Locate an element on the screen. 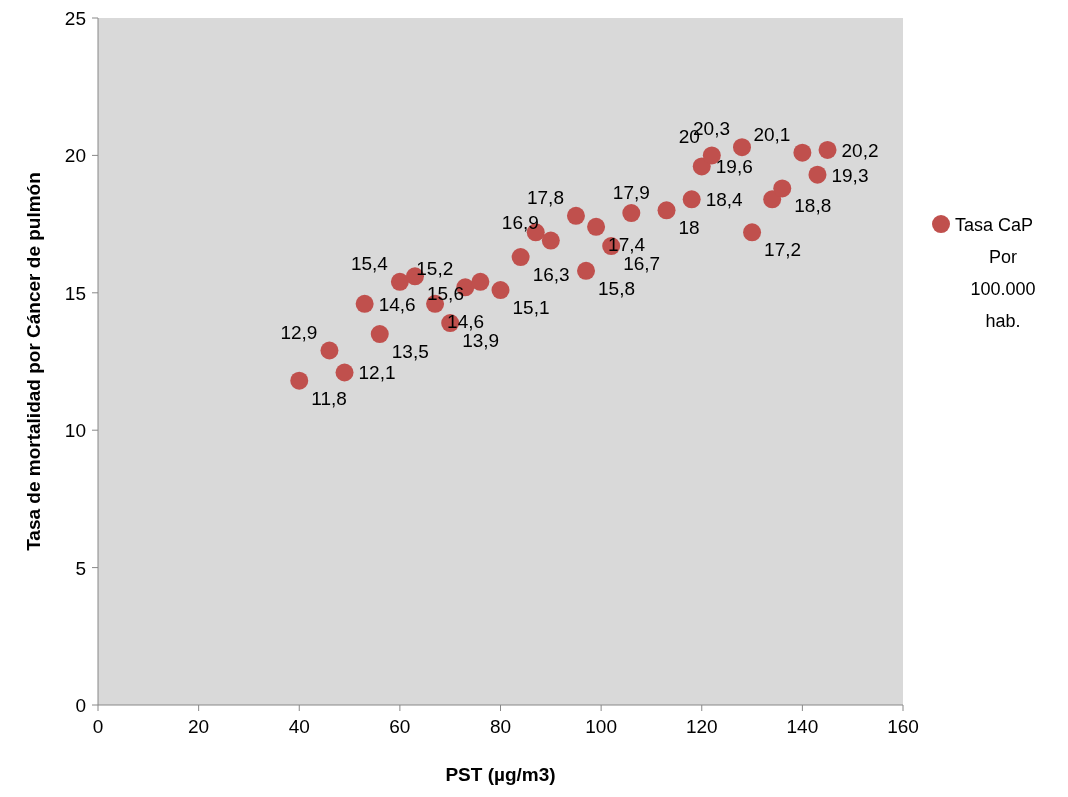  y-tick-label: 20 is located at coordinates (75, 156).